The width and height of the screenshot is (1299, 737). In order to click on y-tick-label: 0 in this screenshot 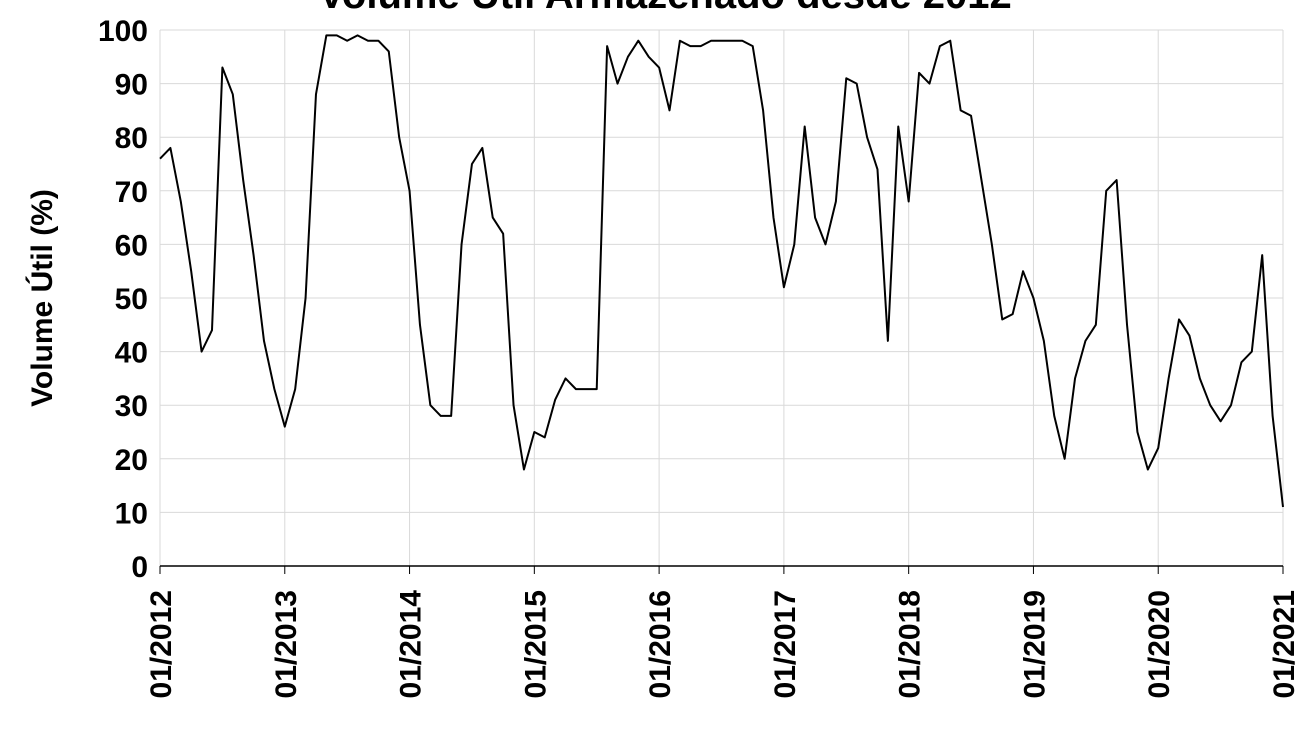, I will do `click(139, 567)`.